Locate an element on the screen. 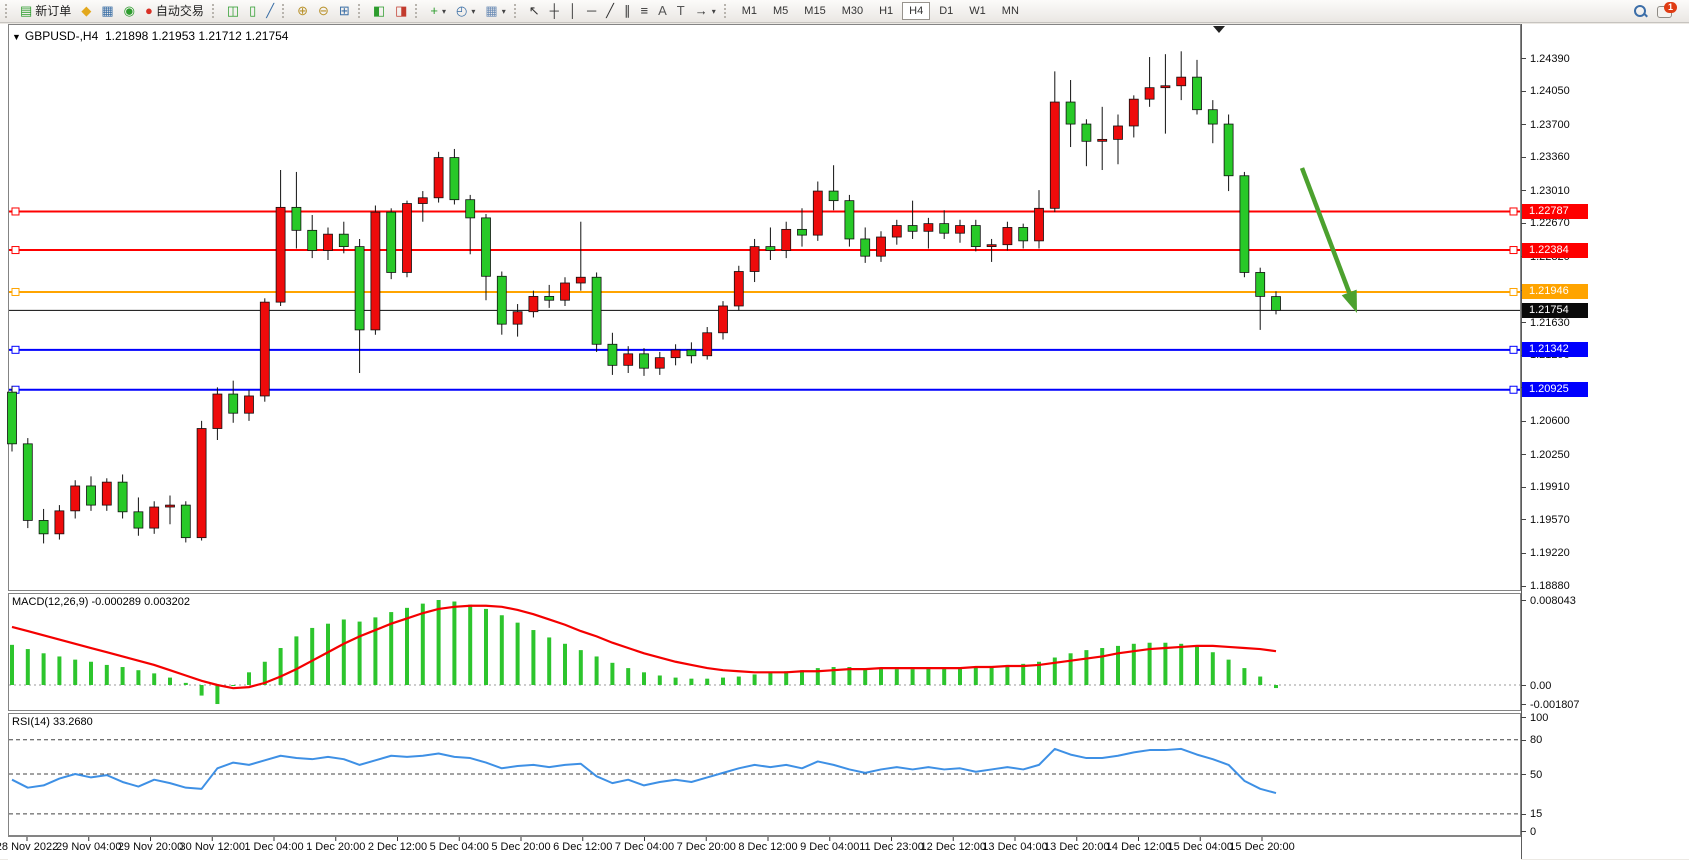 Image resolution: width=1689 pixels, height=860 pixels. price-tick-1.23360: 1.23360 is located at coordinates (1545, 157).